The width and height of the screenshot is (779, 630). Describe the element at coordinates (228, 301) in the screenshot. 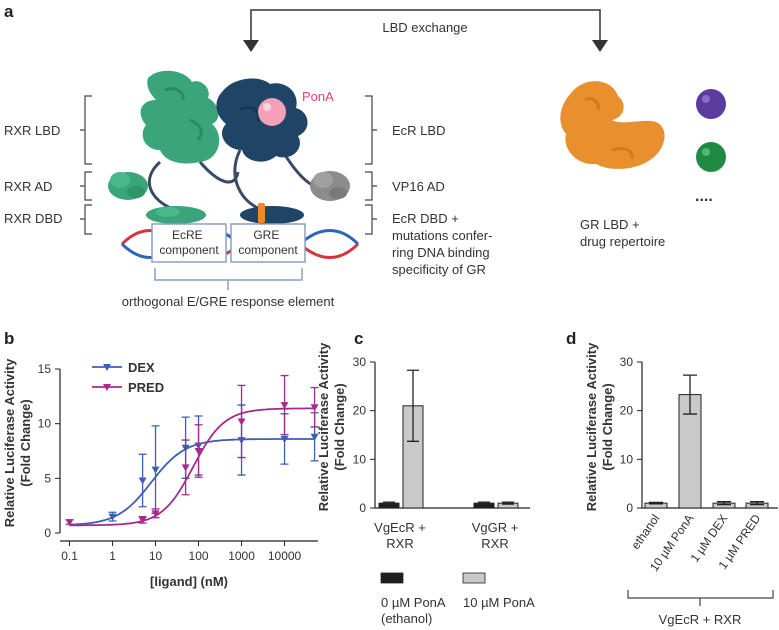

I see `response-element-label: orthogonal E/GRE response element` at that location.